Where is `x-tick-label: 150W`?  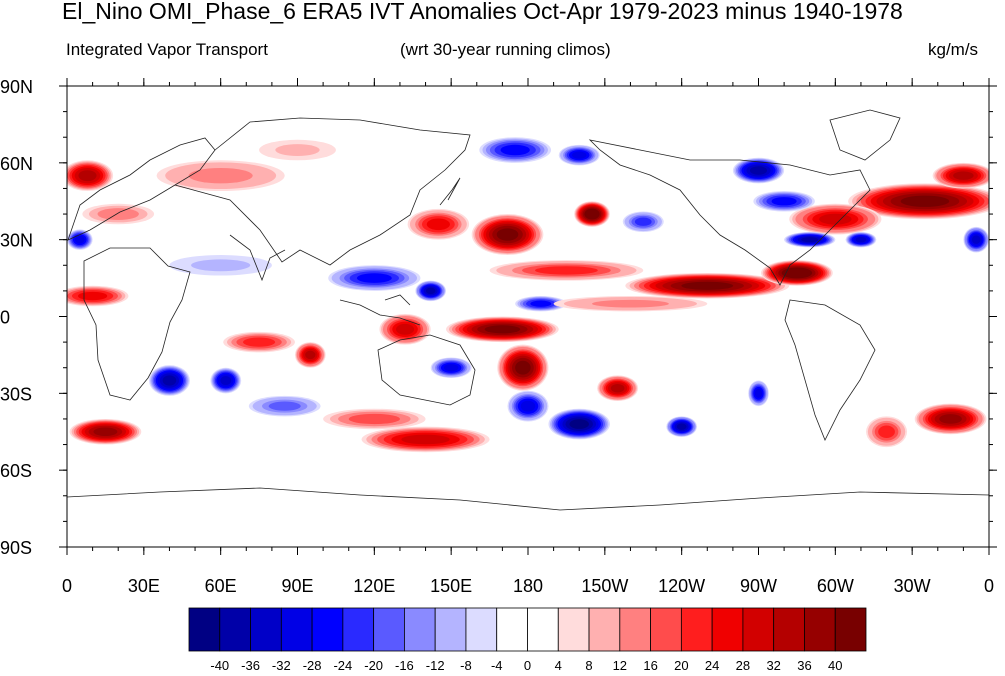 x-tick-label: 150W is located at coordinates (604, 586).